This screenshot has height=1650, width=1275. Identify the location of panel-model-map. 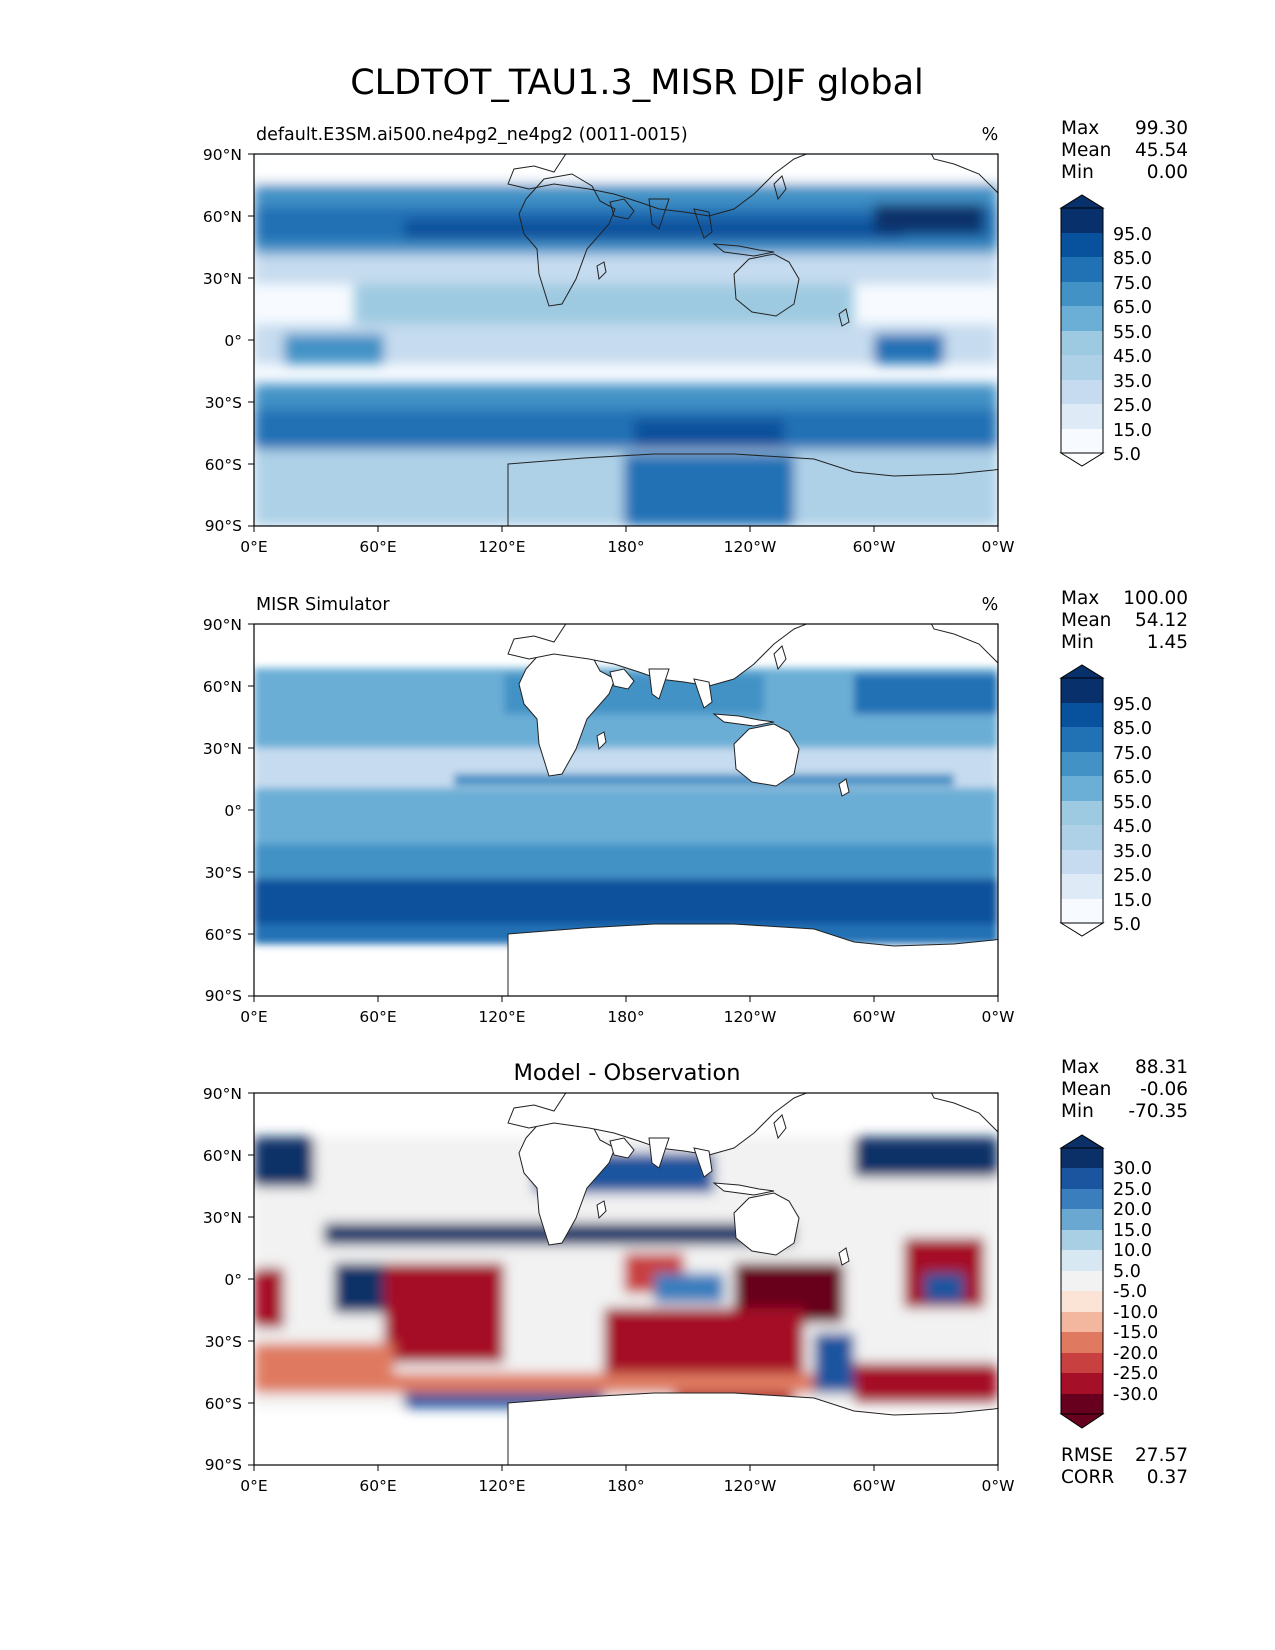
(626, 340).